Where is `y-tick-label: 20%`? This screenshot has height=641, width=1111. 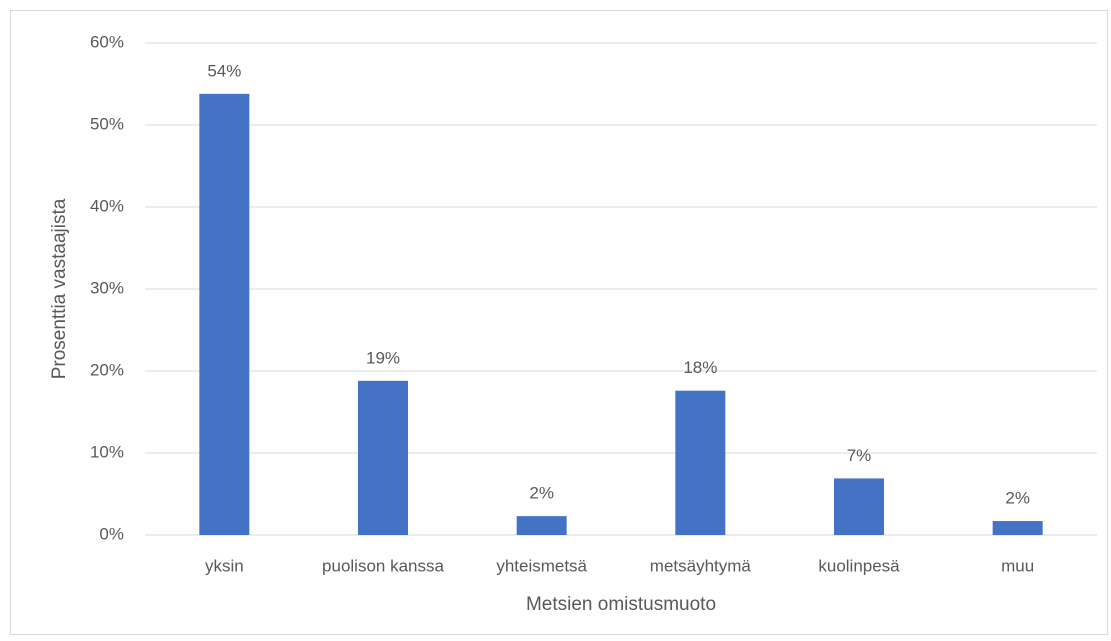
y-tick-label: 20% is located at coordinates (107, 369).